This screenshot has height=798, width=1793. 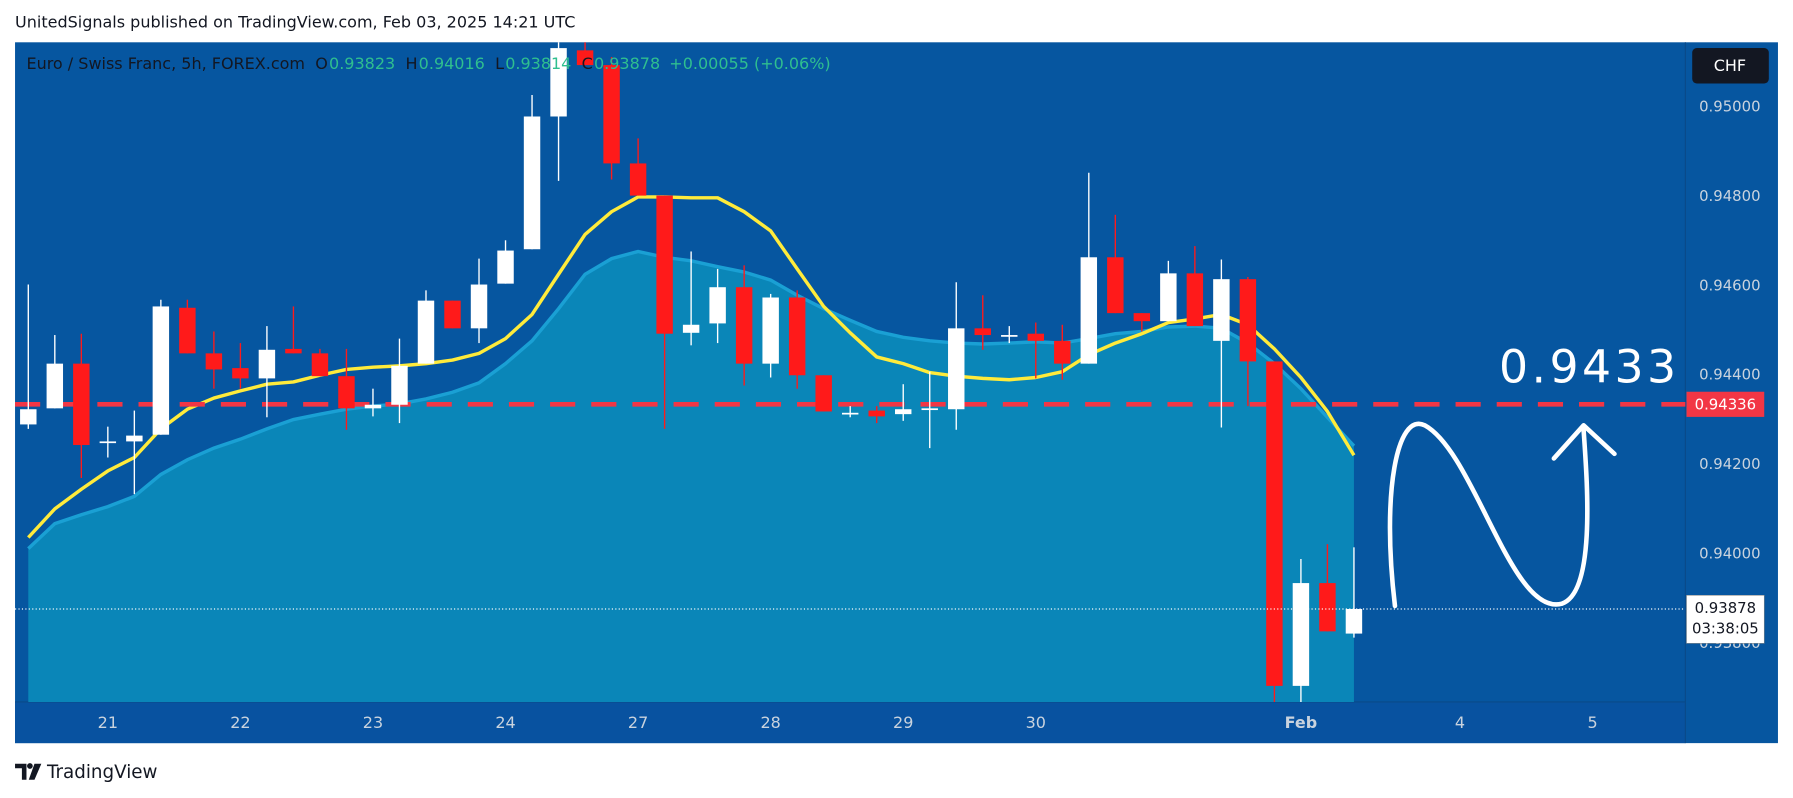 I want to click on y-tick-label: 0.94600, so click(x=1729, y=285).